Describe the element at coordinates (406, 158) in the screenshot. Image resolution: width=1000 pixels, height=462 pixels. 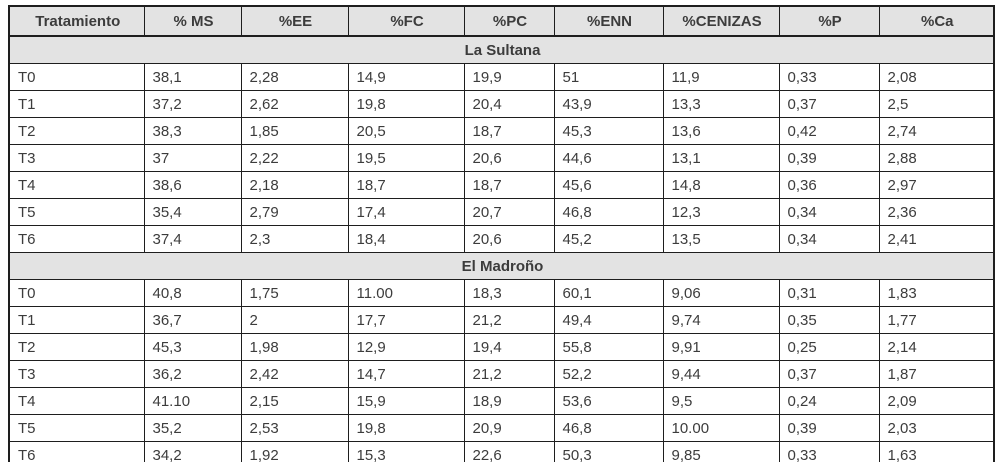
I see `value-cell: 19,5` at that location.